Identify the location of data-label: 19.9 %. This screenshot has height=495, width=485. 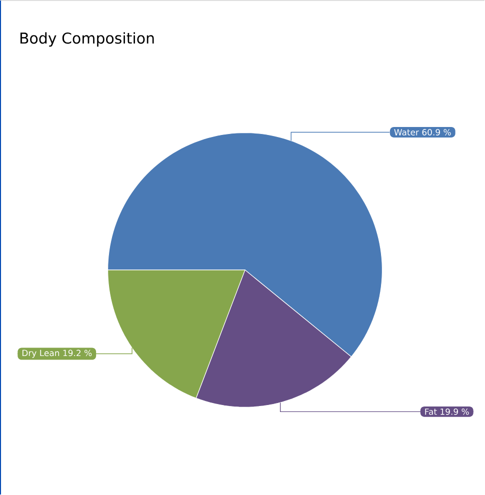
(454, 411).